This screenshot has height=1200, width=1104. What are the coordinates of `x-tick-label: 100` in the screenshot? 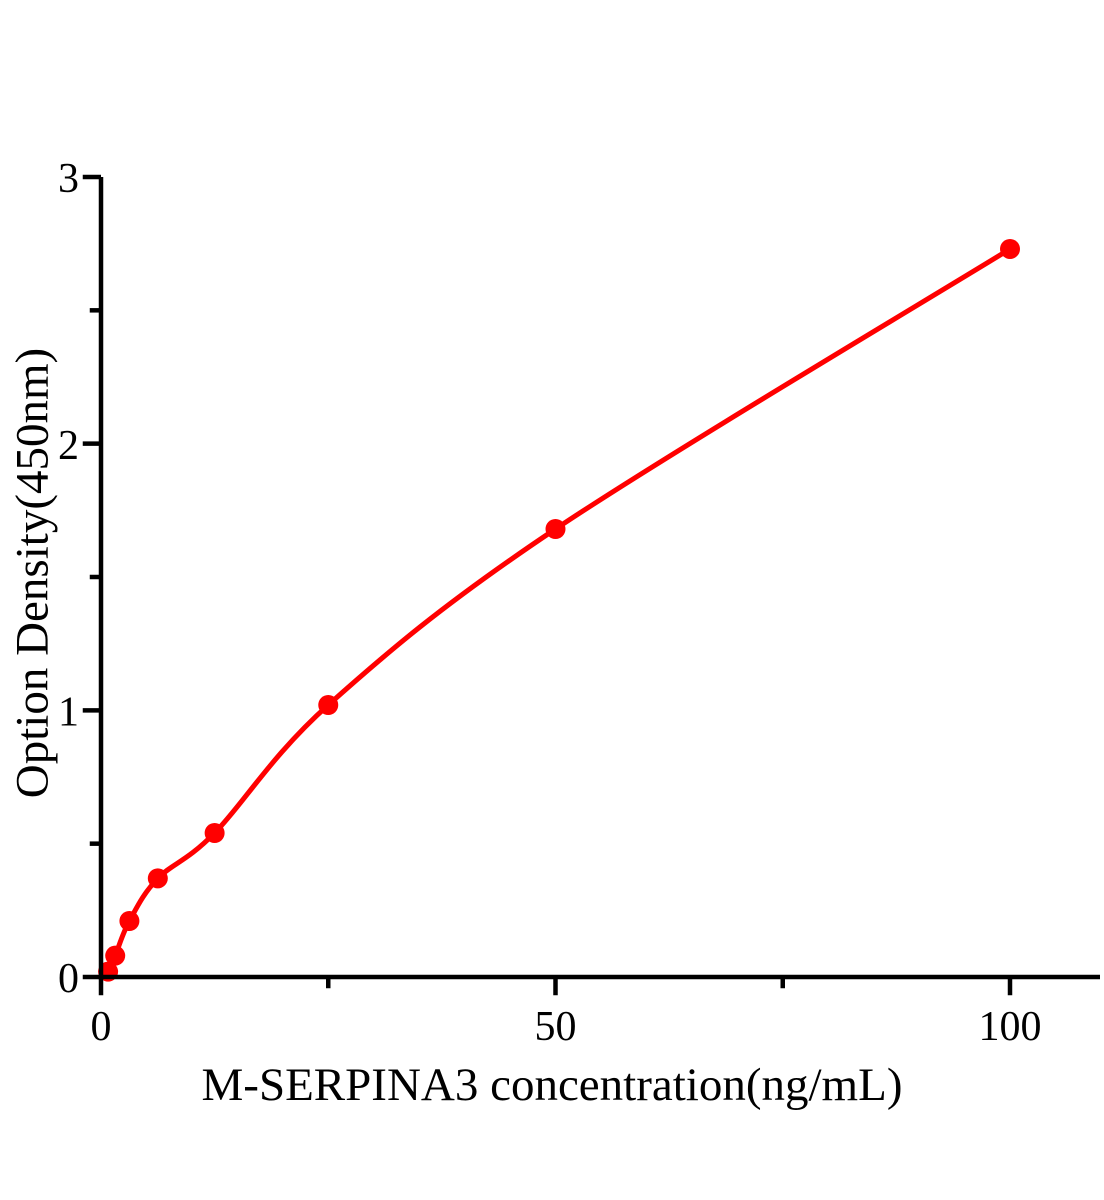 It's located at (1010, 1027).